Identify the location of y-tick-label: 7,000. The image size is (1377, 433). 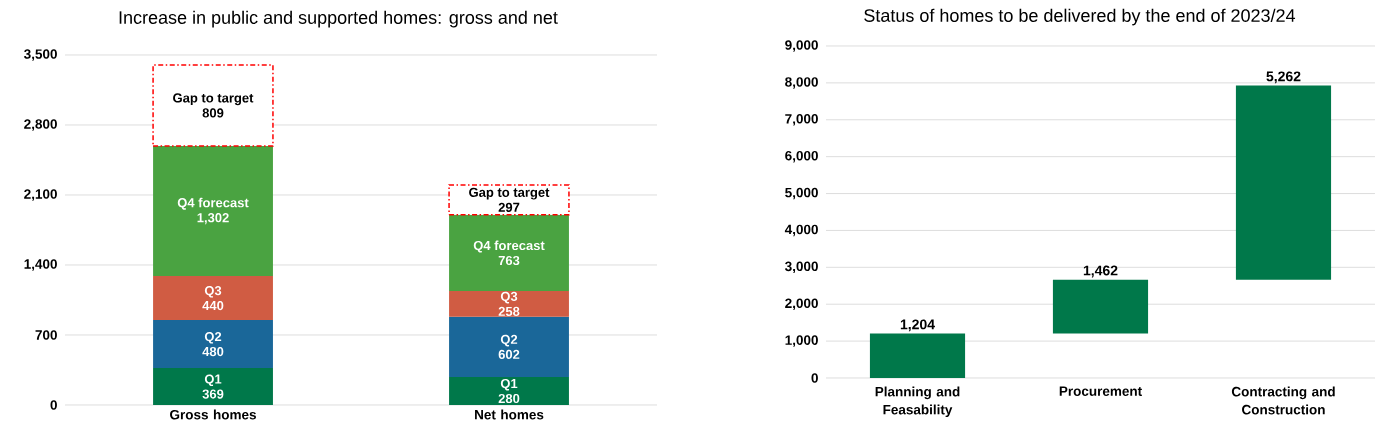
(801, 120).